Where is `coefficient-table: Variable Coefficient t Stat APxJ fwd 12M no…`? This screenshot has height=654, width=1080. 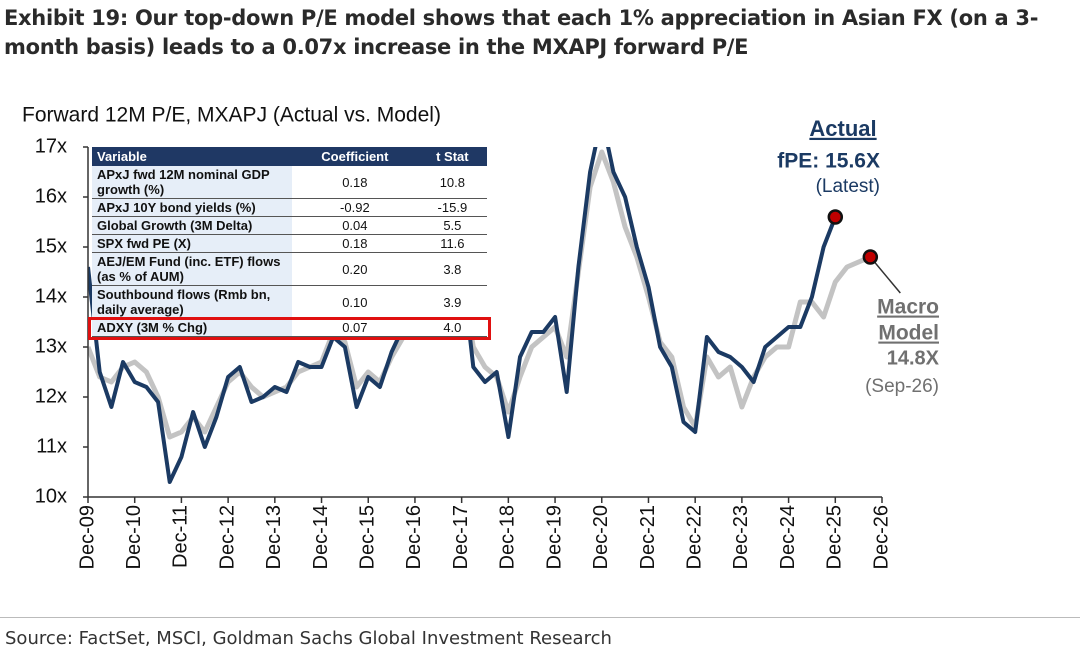 coefficient-table: Variable Coefficient t Stat APxJ fwd 12M no… is located at coordinates (289, 242).